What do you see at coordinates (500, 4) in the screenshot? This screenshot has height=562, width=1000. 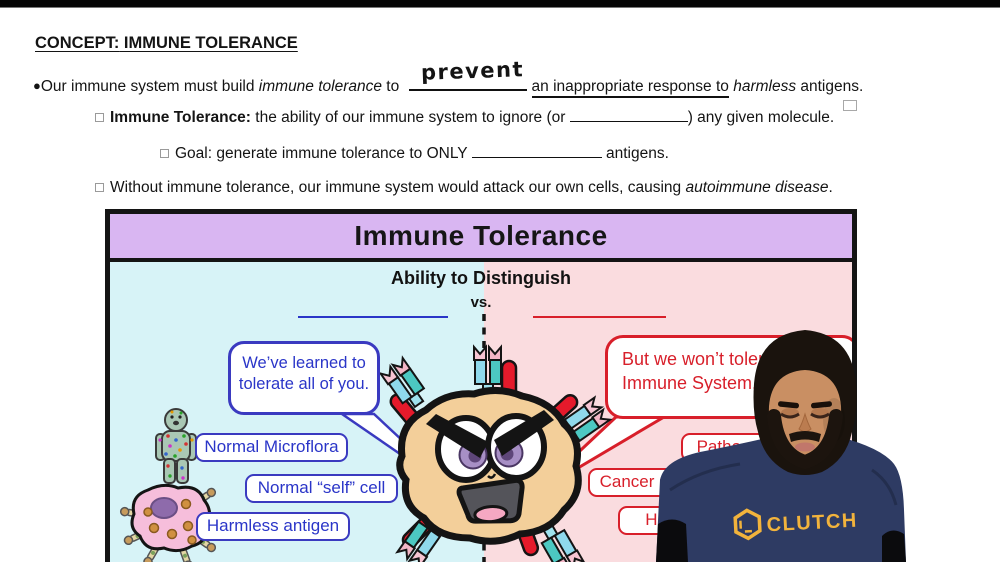 I see `video-top-bar` at bounding box center [500, 4].